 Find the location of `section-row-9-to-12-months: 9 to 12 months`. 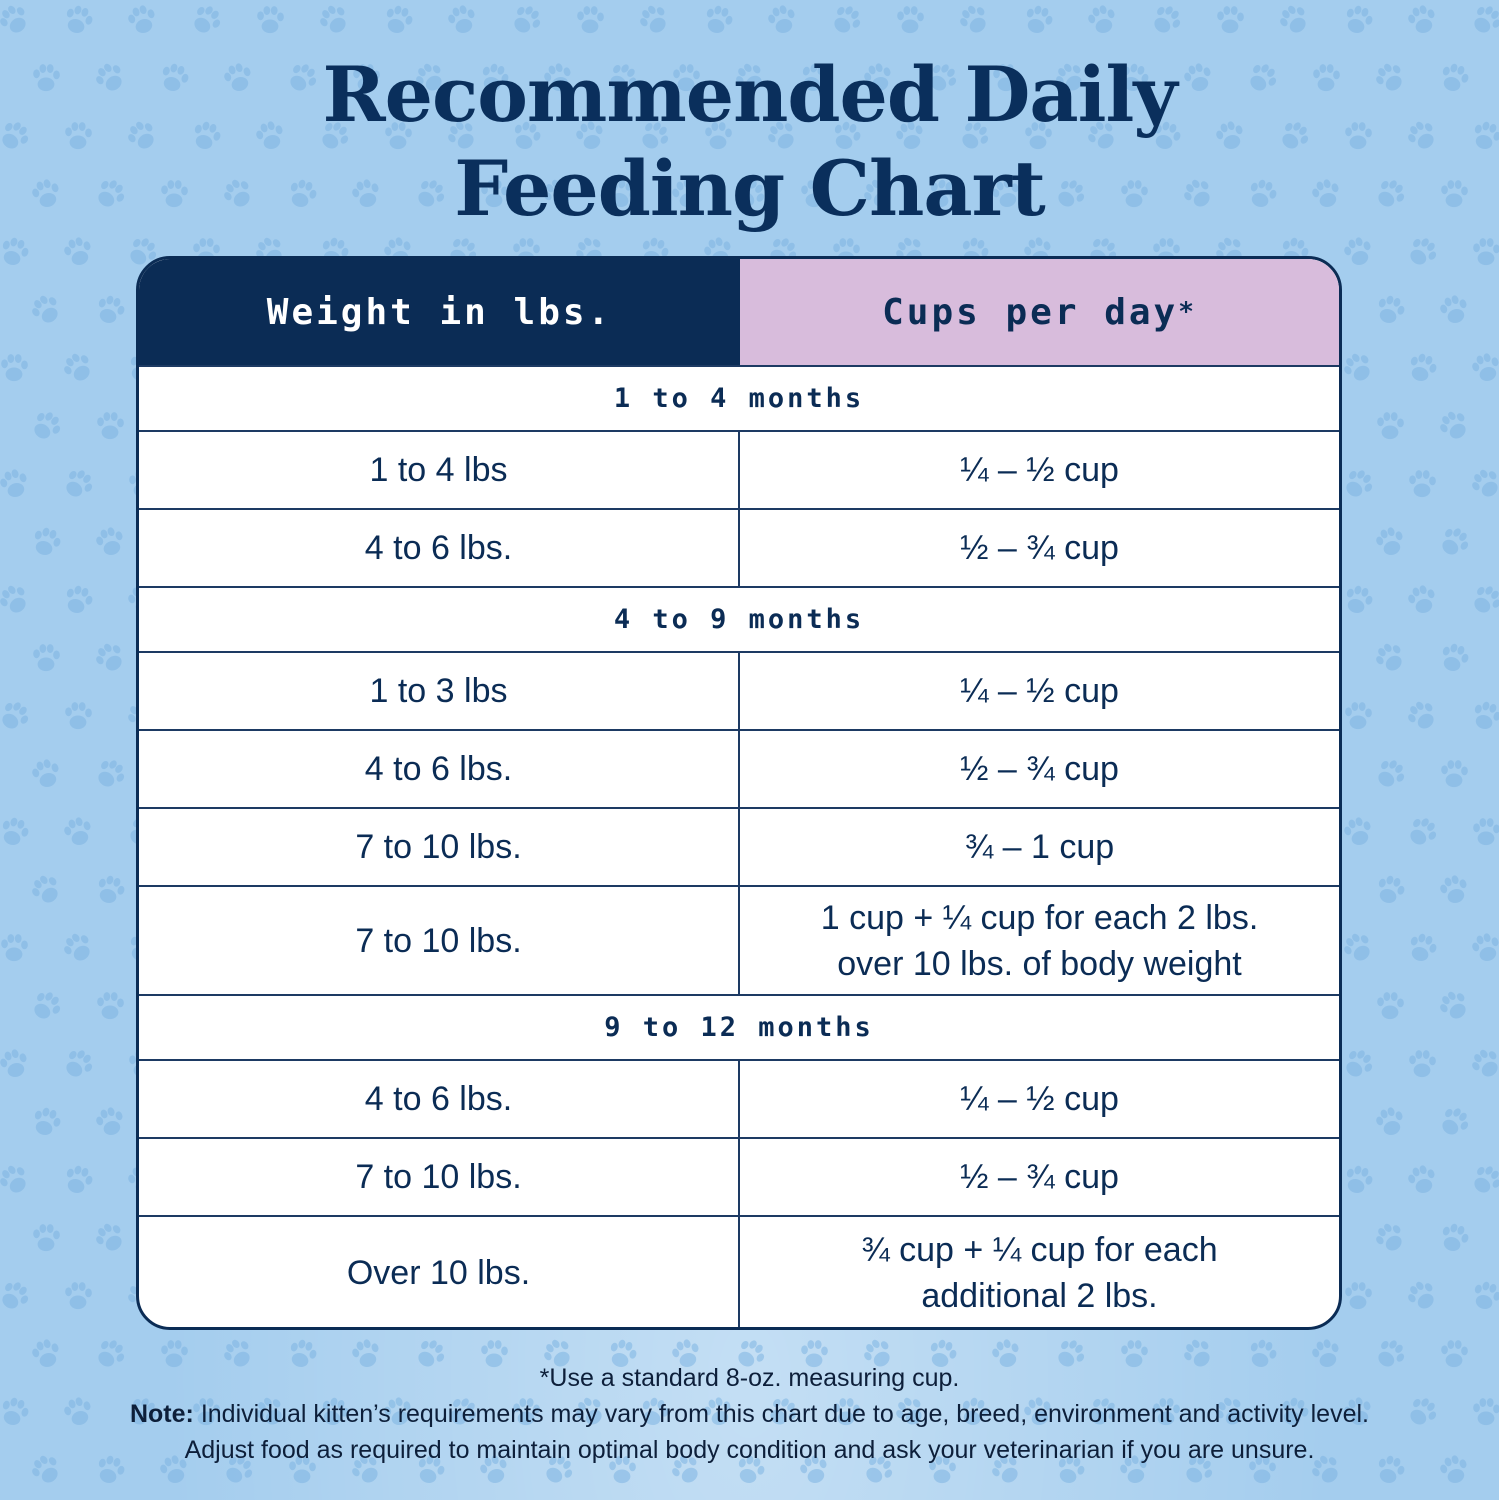

section-row-9-to-12-months: 9 to 12 months is located at coordinates (739, 1026).